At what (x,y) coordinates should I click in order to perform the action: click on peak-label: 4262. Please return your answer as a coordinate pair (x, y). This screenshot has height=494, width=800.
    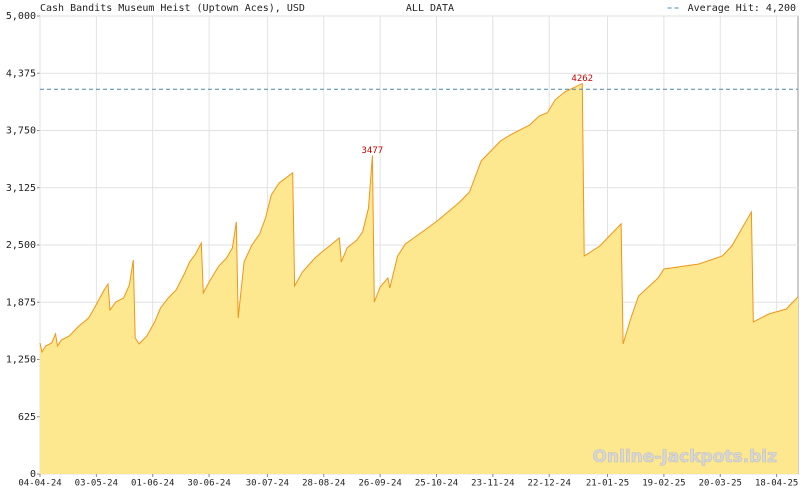
    Looking at the image, I should click on (582, 79).